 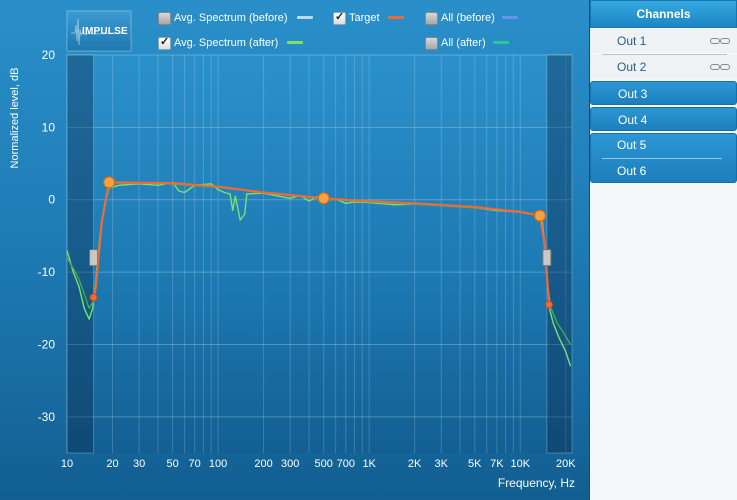 What do you see at coordinates (431, 43) in the screenshot?
I see `checkbox-all-after` at bounding box center [431, 43].